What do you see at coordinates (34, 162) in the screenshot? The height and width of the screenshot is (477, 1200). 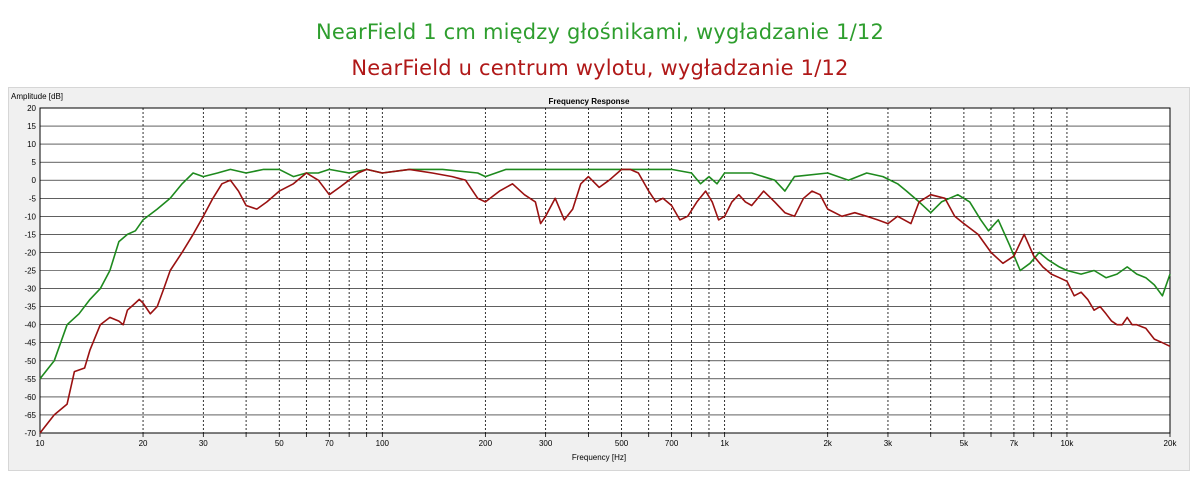 I see `y-tick-label: 5` at bounding box center [34, 162].